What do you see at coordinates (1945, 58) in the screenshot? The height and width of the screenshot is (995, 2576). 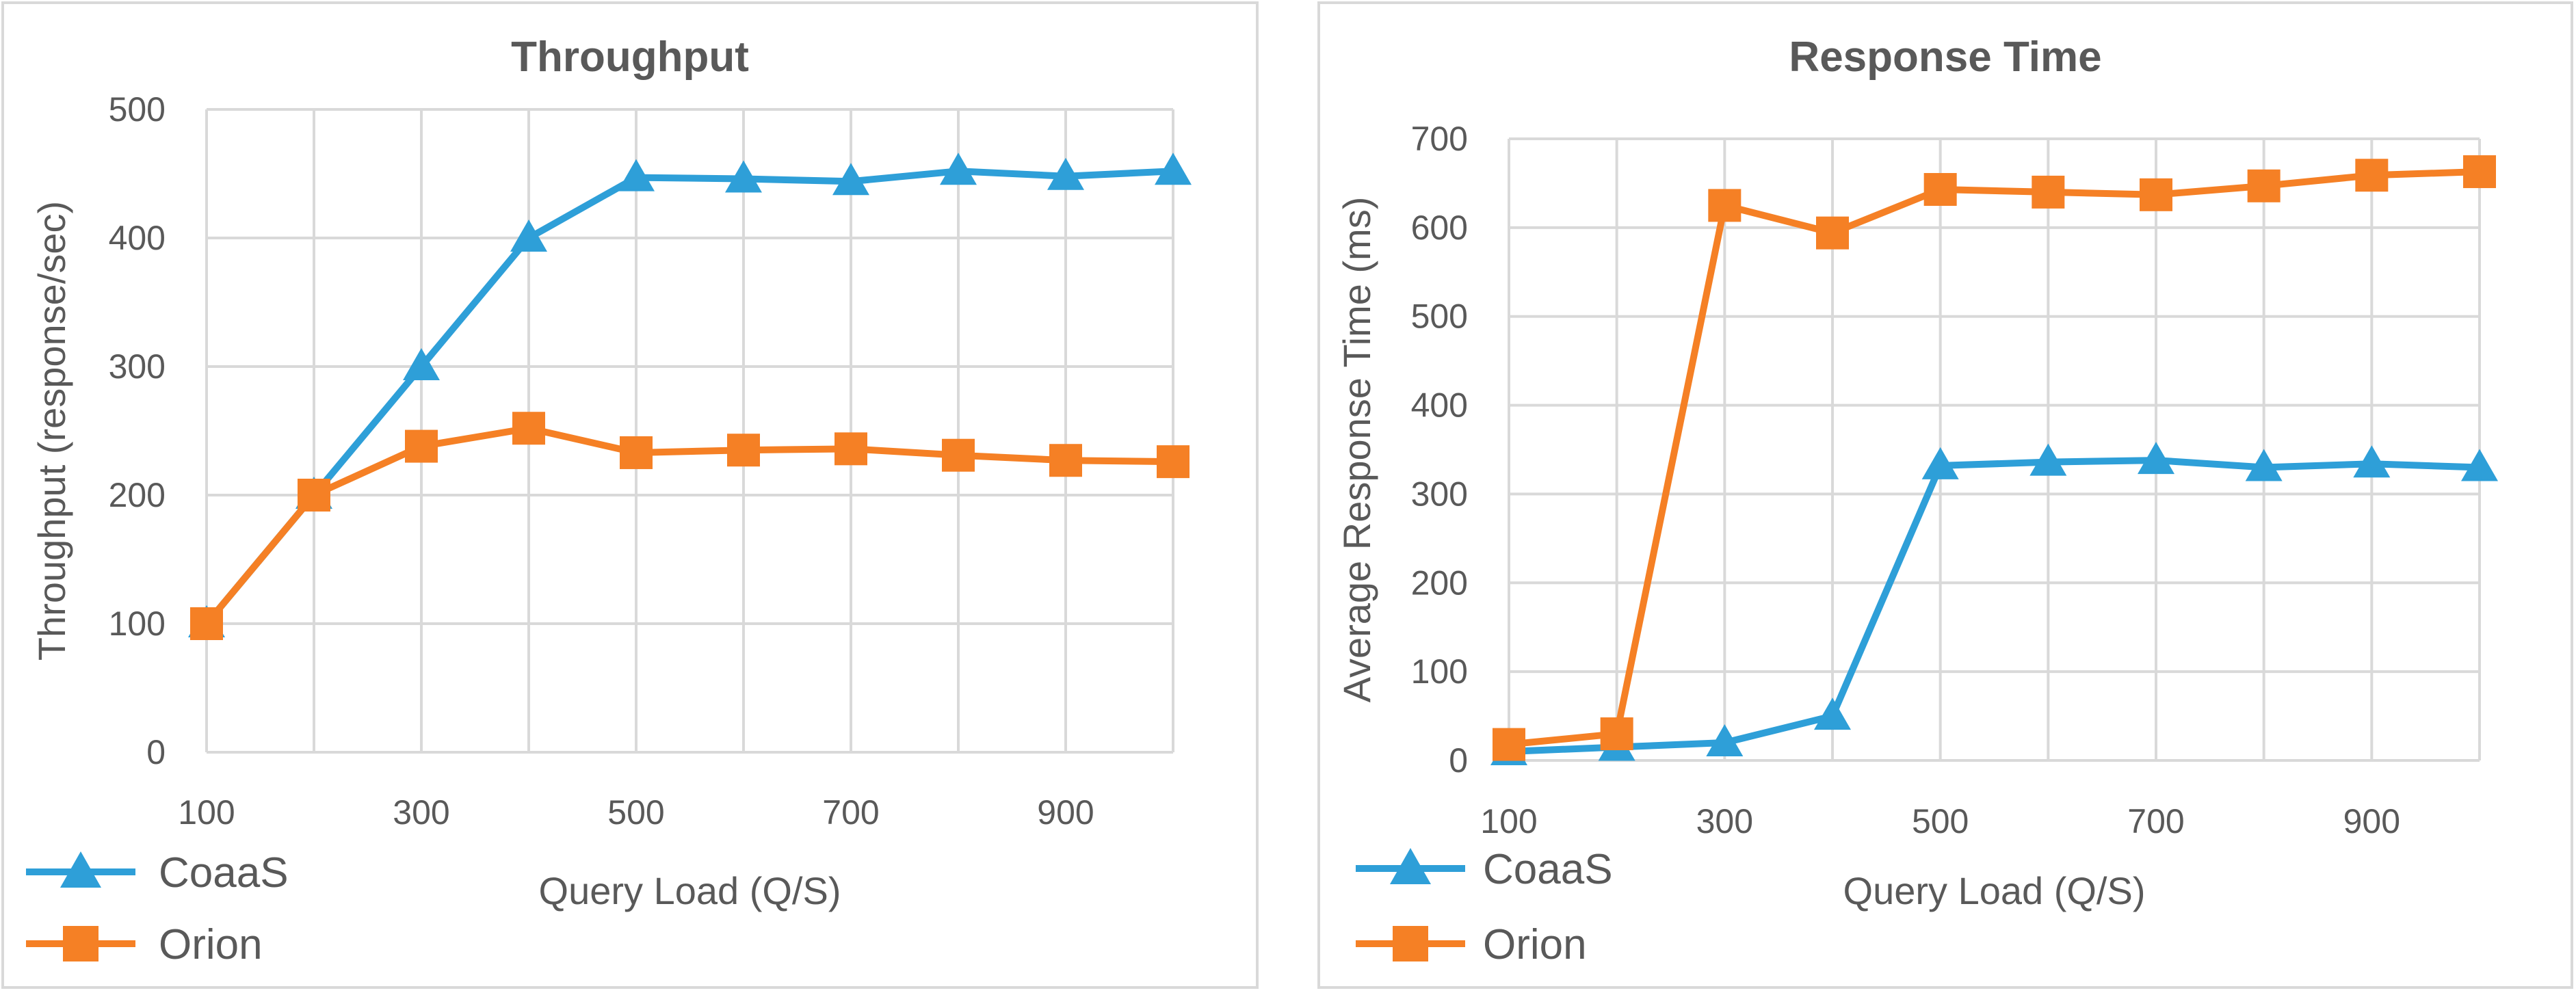 I see `chart-title: Response Time` at bounding box center [1945, 58].